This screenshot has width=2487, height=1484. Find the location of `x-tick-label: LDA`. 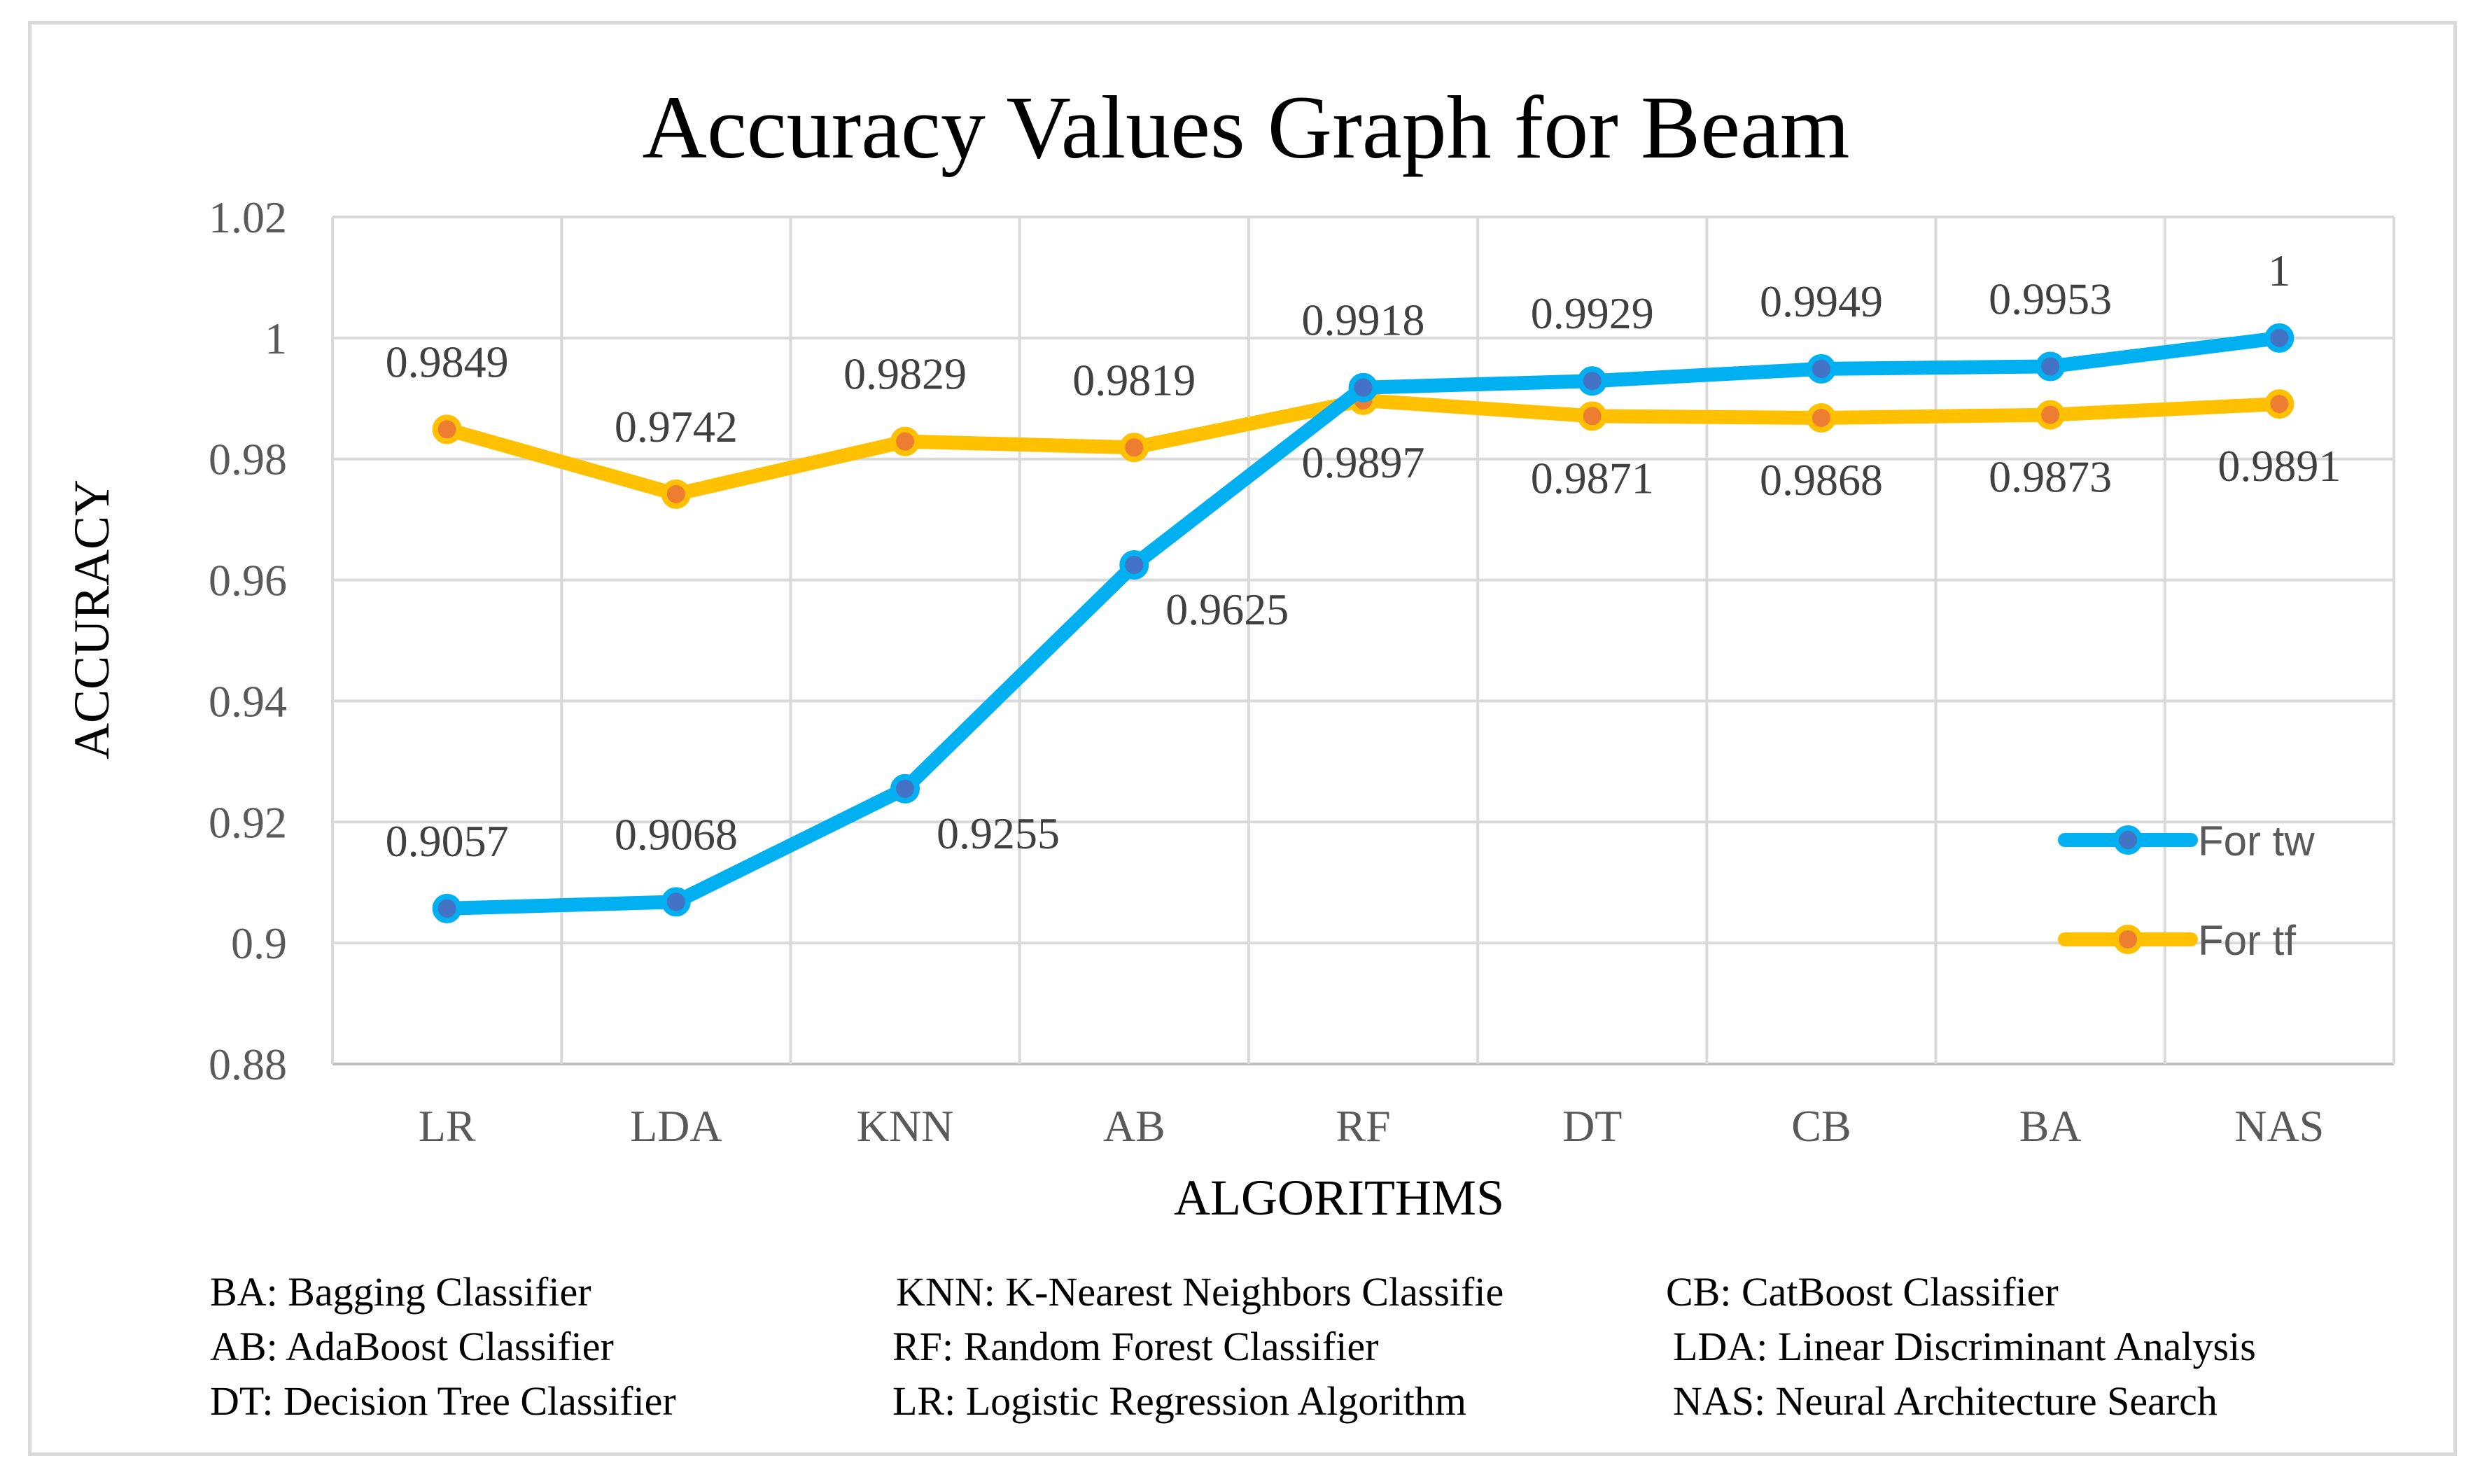

x-tick-label: LDA is located at coordinates (676, 1126).